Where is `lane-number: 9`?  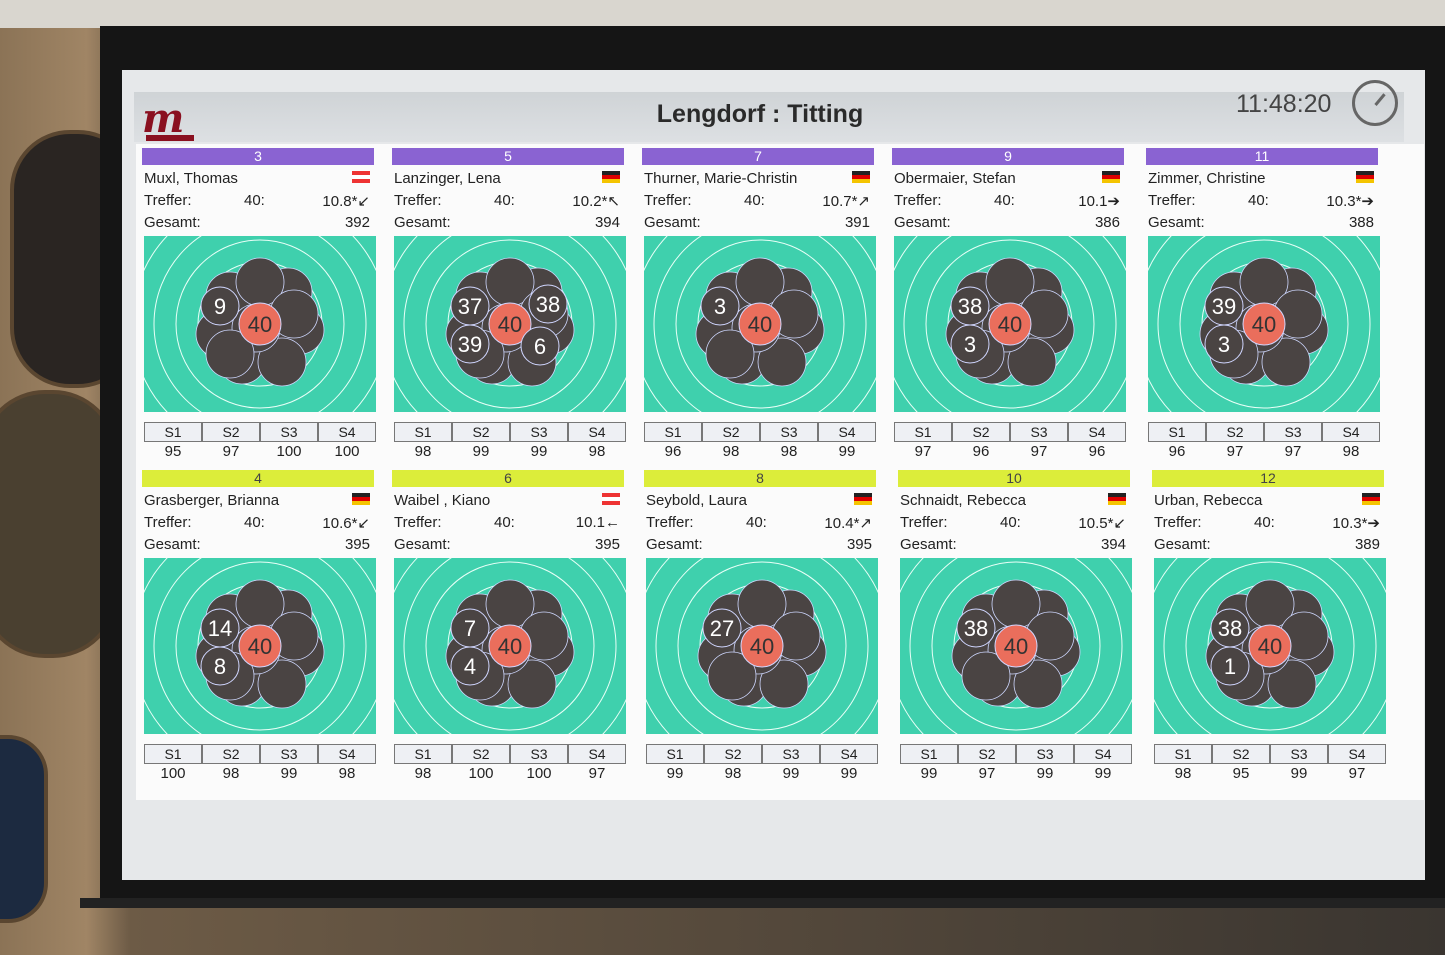 lane-number: 9 is located at coordinates (1008, 156).